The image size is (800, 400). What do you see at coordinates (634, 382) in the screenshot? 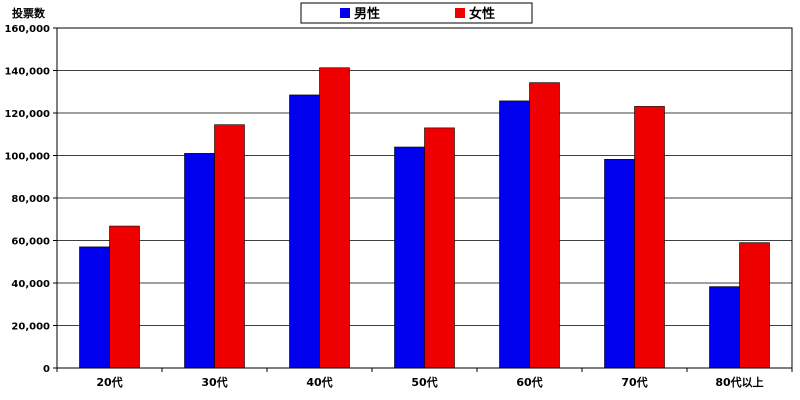
I see `x-tick-label: 70代` at bounding box center [634, 382].